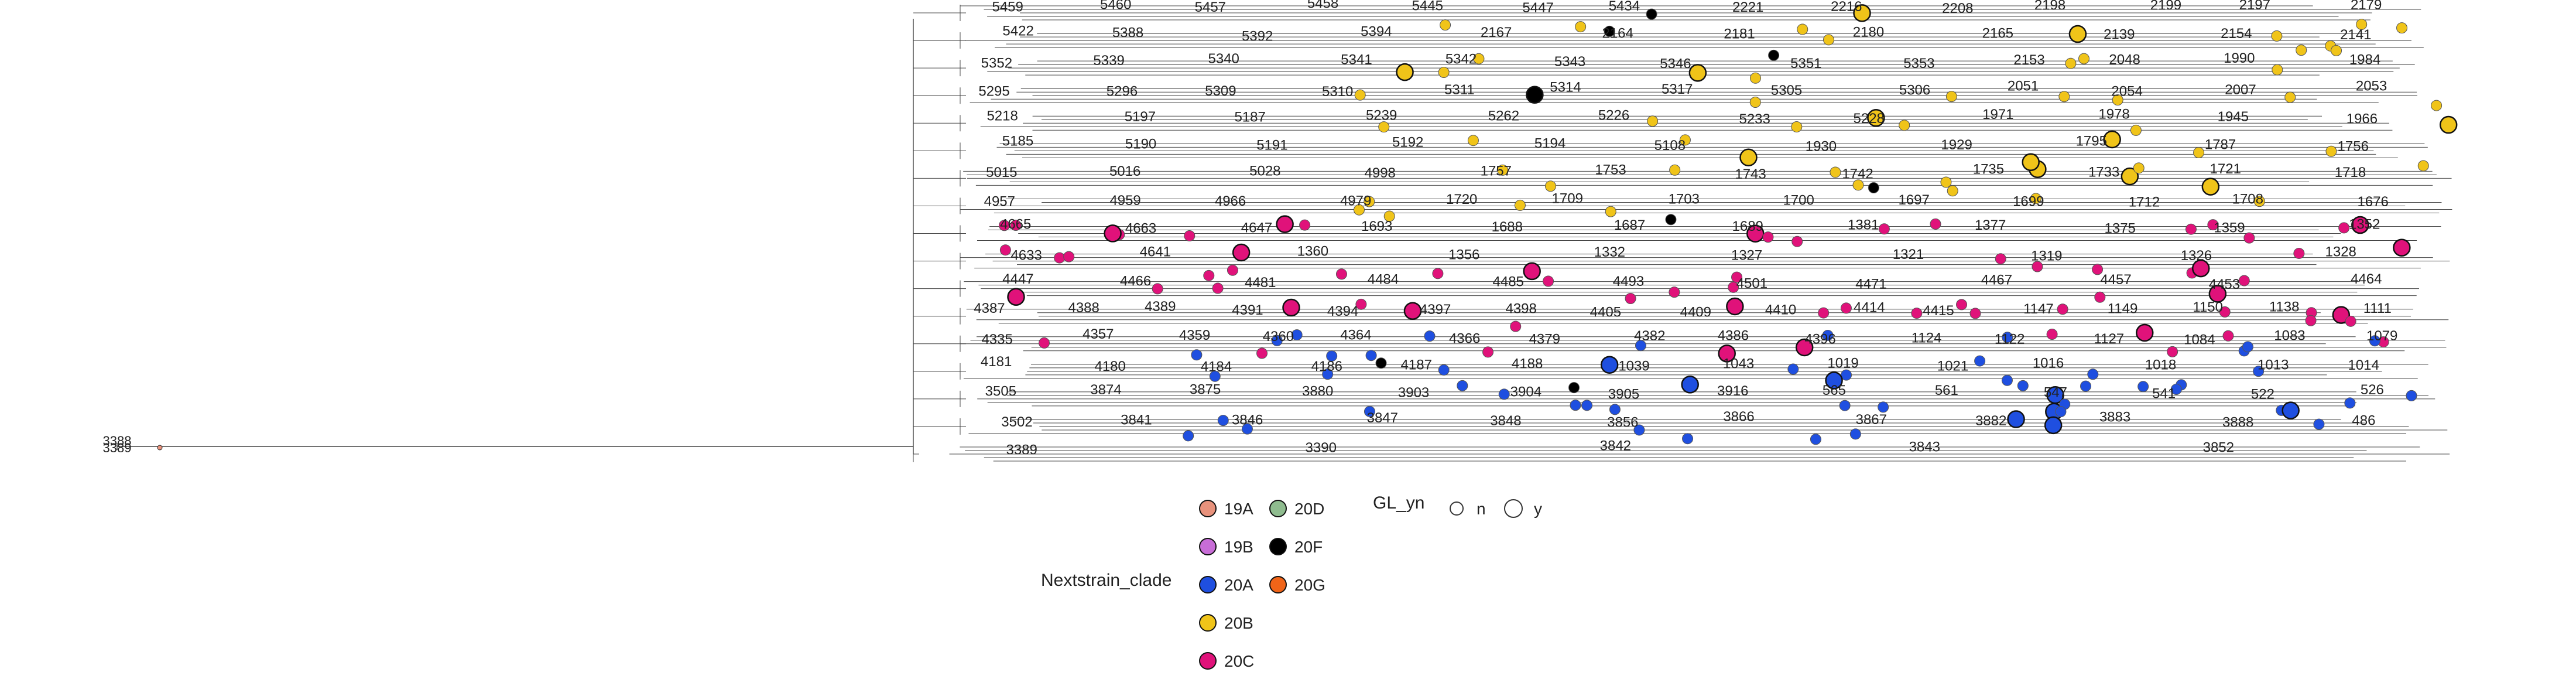 The image size is (2576, 696). What do you see at coordinates (1398, 503) in the screenshot?
I see `gl-legend-title: GL_yn` at bounding box center [1398, 503].